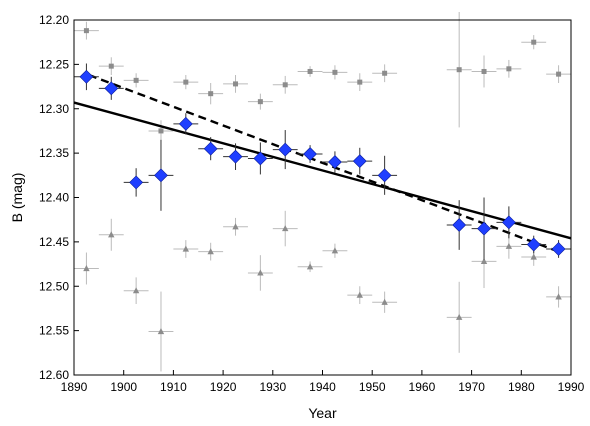 Image resolution: width=590 pixels, height=426 pixels. What do you see at coordinates (123, 387) in the screenshot?
I see `x-tick-label-1: 1900` at bounding box center [123, 387].